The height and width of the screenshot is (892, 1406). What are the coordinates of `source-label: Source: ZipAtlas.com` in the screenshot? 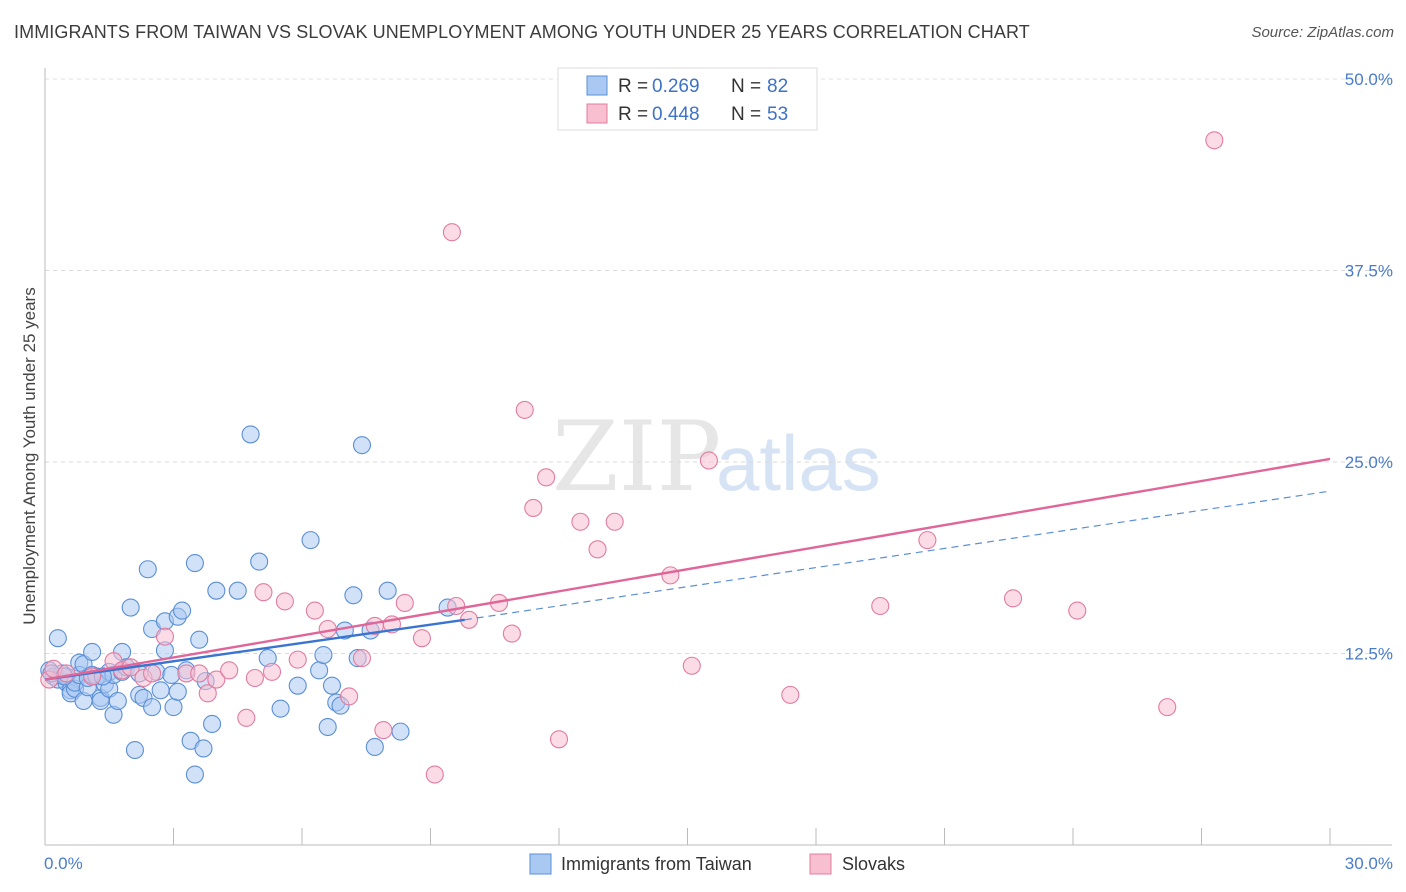 It's located at (1322, 32).